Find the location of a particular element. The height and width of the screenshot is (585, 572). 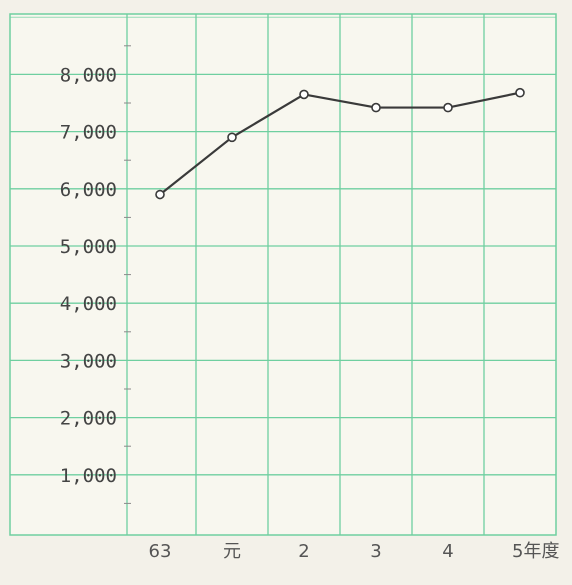

x-tick-label: 3 is located at coordinates (375, 551).